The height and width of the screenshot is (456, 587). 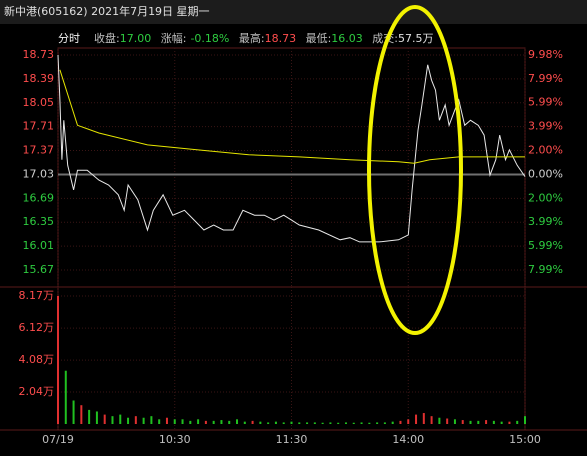 I want to click on y-tick-label: 17.37, so click(x=39, y=150).